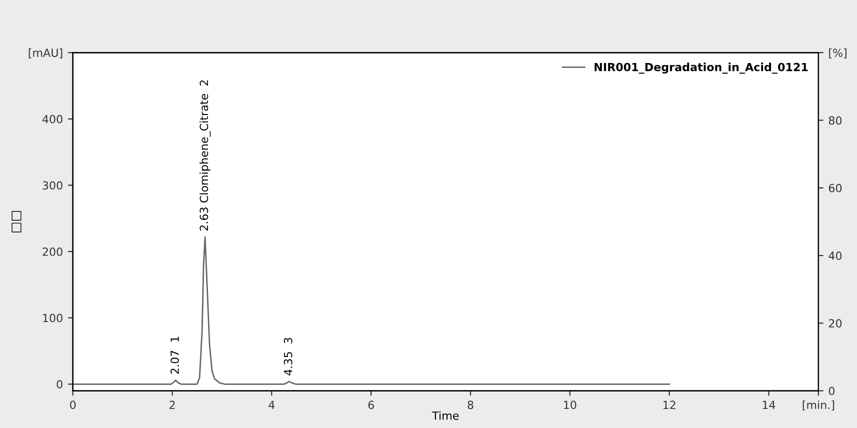 The image size is (857, 428). I want to click on y2-tick-label: [%], so click(837, 53).